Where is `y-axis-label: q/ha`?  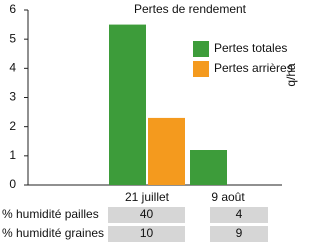 y-axis-label: q/ha is located at coordinates (291, 75).